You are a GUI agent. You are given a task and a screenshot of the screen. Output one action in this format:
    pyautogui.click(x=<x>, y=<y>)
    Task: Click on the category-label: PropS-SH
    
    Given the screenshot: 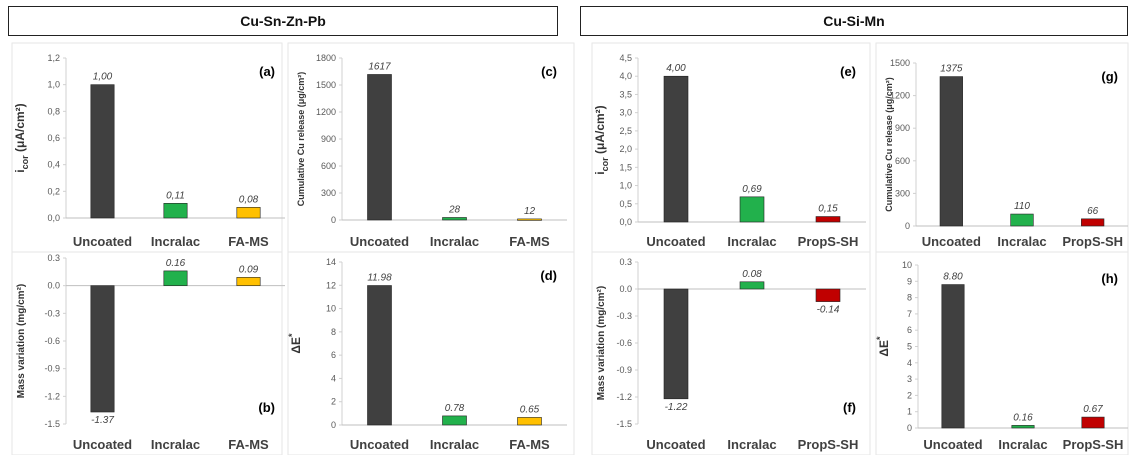 What is the action you would take?
    pyautogui.click(x=1092, y=241)
    